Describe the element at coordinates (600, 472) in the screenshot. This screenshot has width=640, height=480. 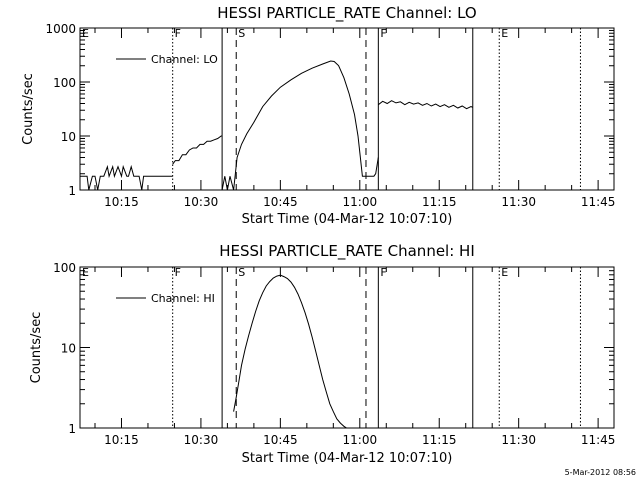
I see `footer-timestamp: 5-Mar-2012 08:56` at that location.